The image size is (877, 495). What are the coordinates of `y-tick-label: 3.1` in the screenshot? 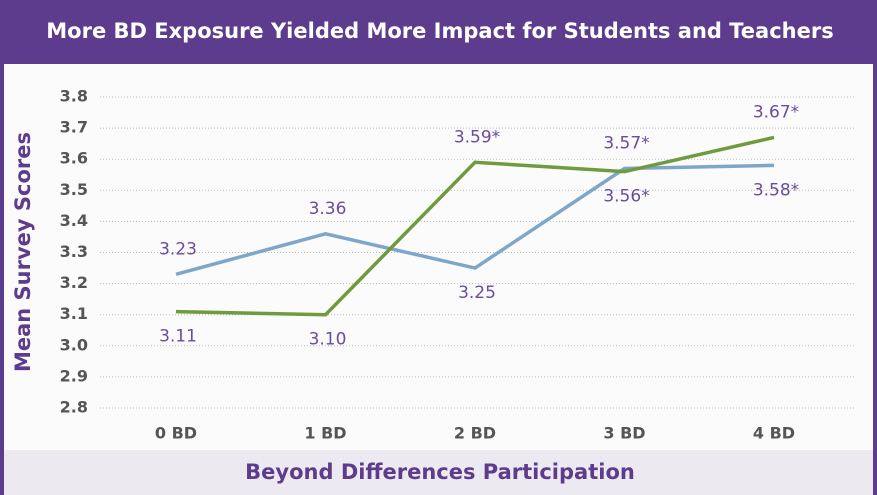 It's located at (74, 313).